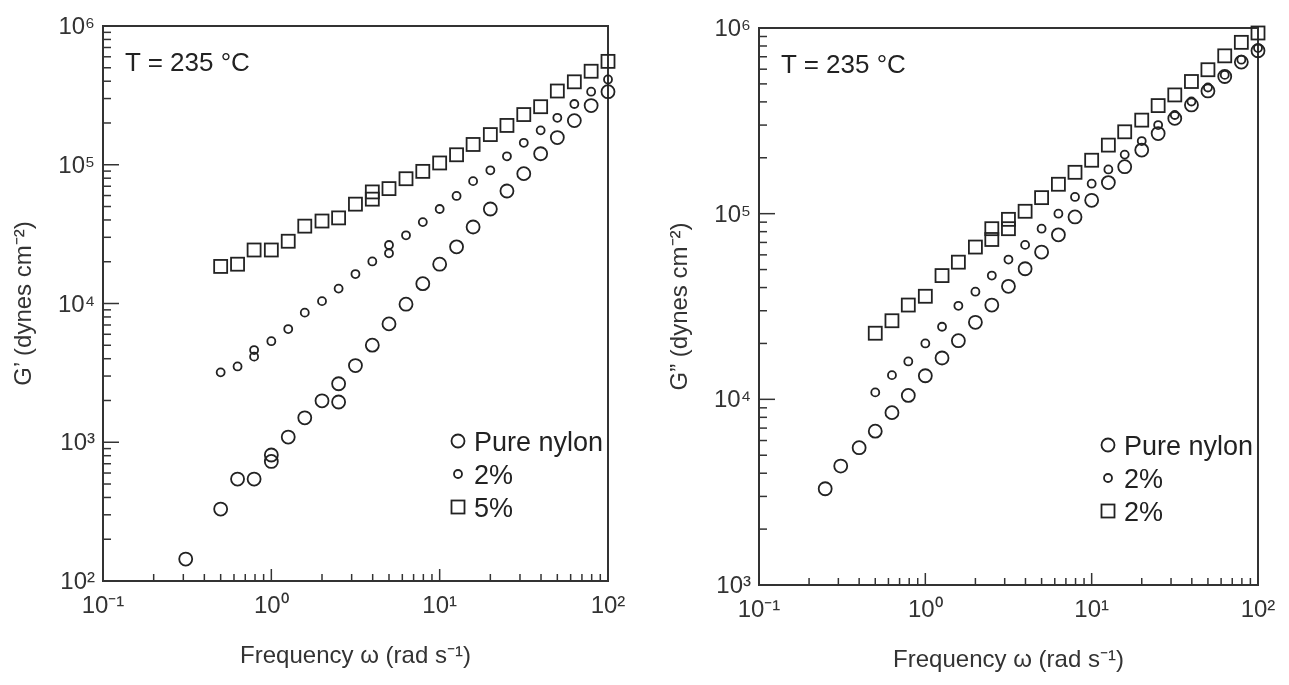 The width and height of the screenshot is (1289, 685). I want to click on y-axis-title: G” (dynes cm⁻²), so click(678, 306).